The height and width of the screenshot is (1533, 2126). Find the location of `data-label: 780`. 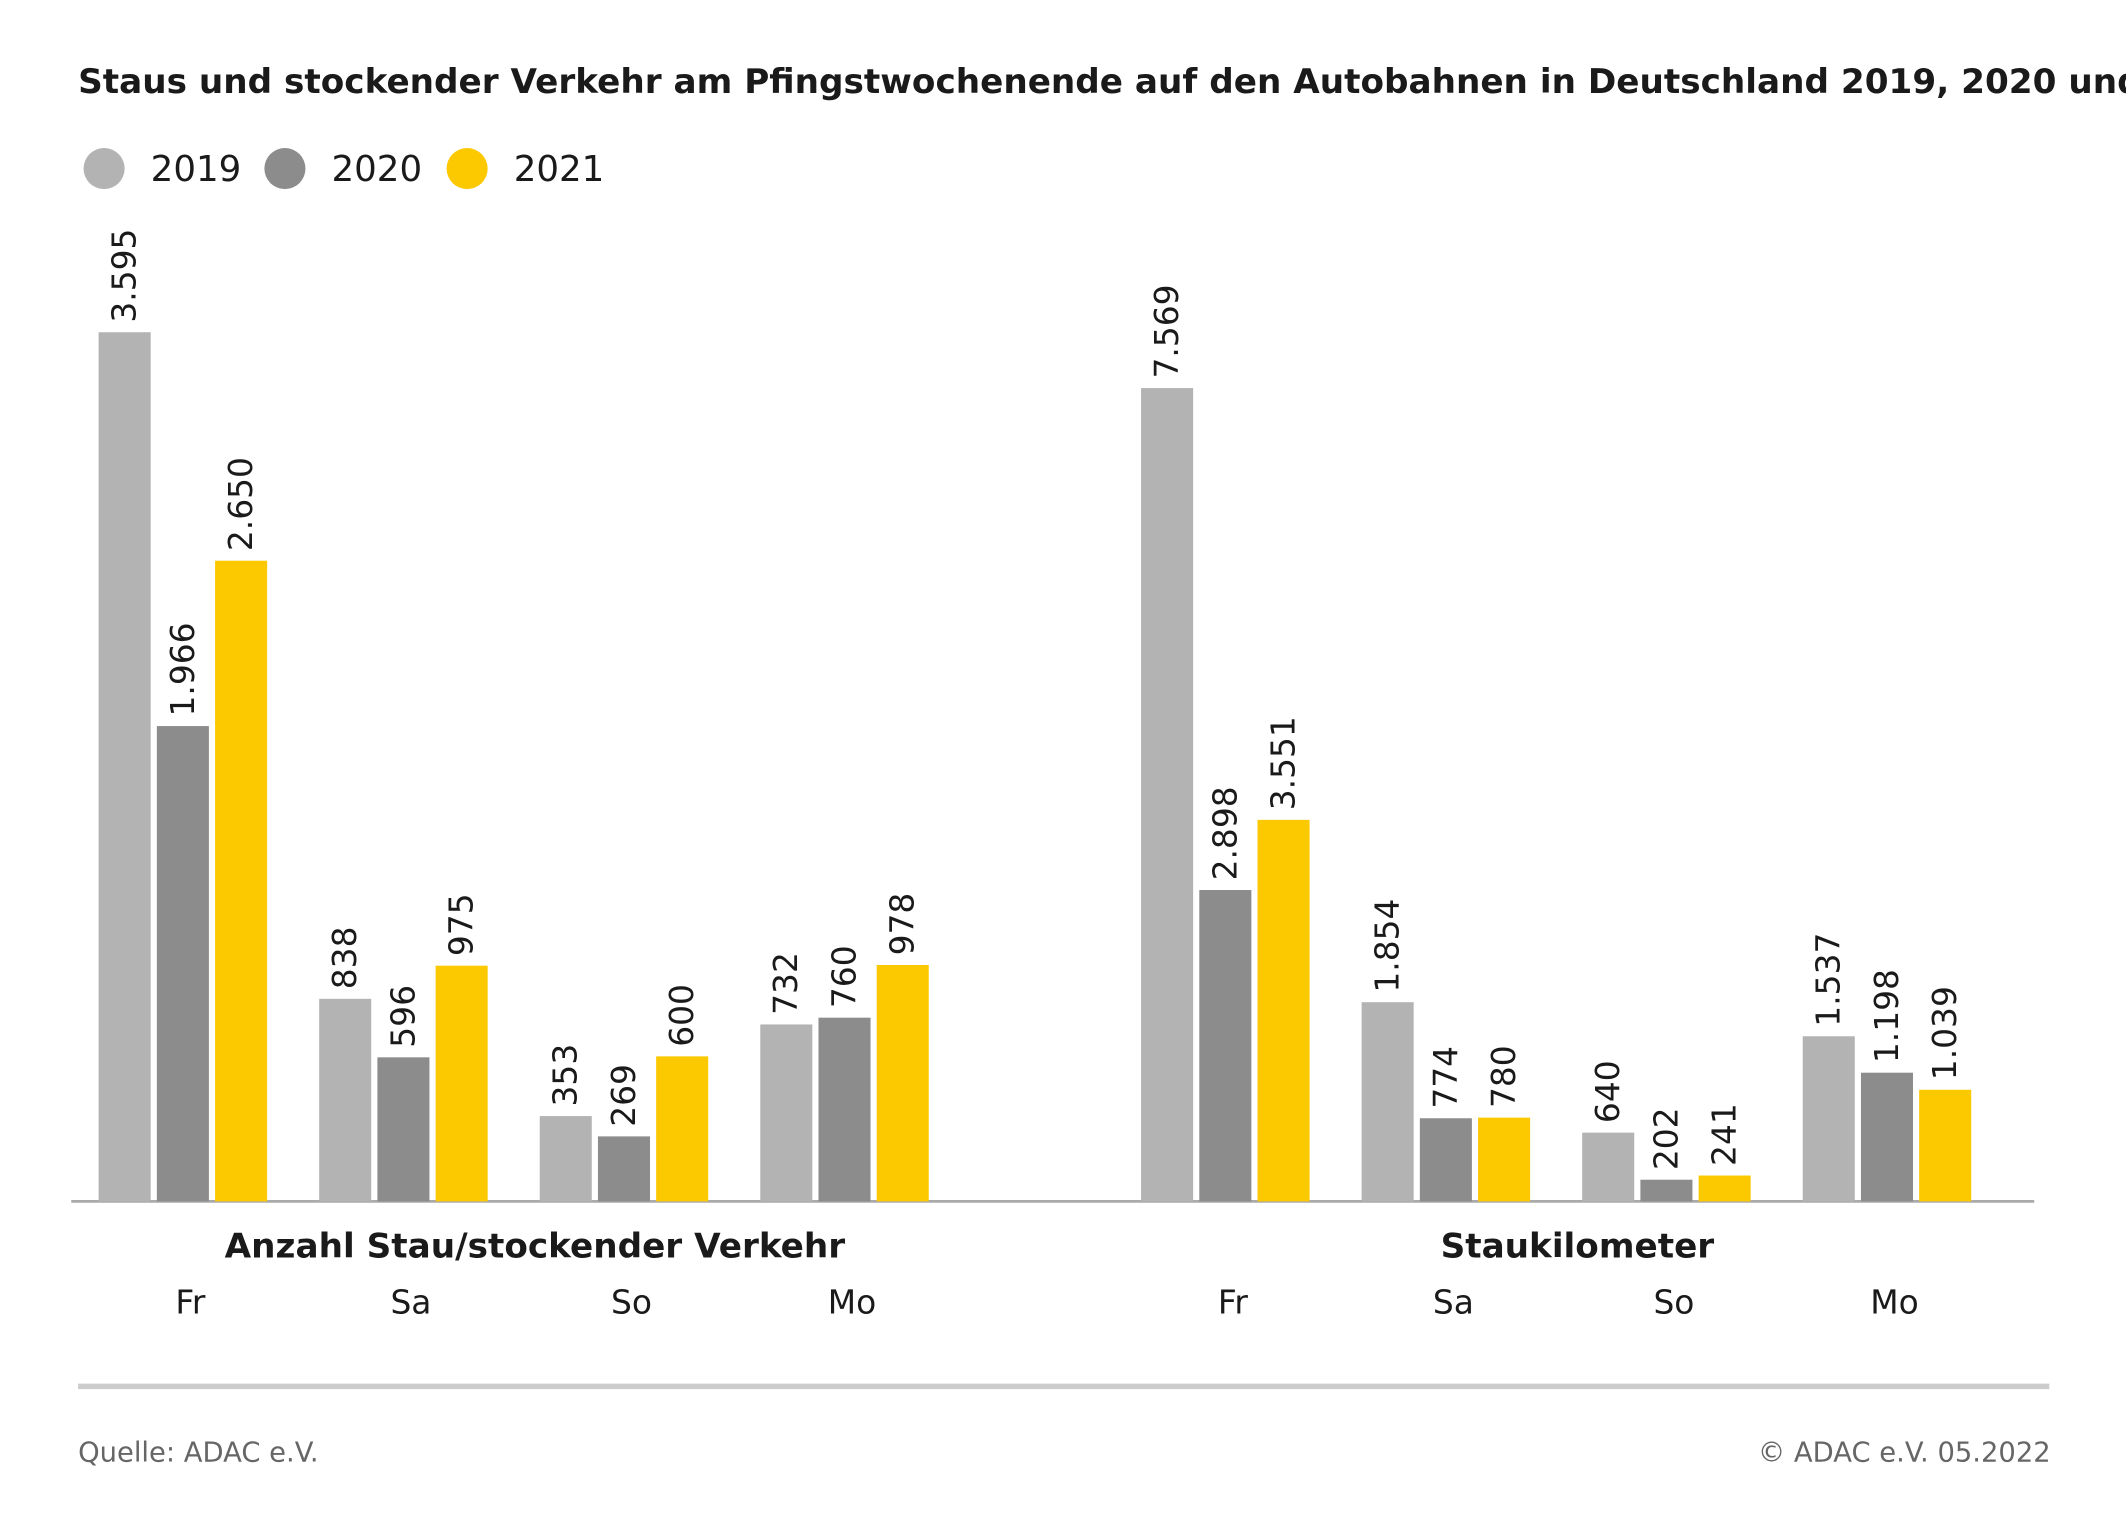

data-label: 780 is located at coordinates (1503, 1076).